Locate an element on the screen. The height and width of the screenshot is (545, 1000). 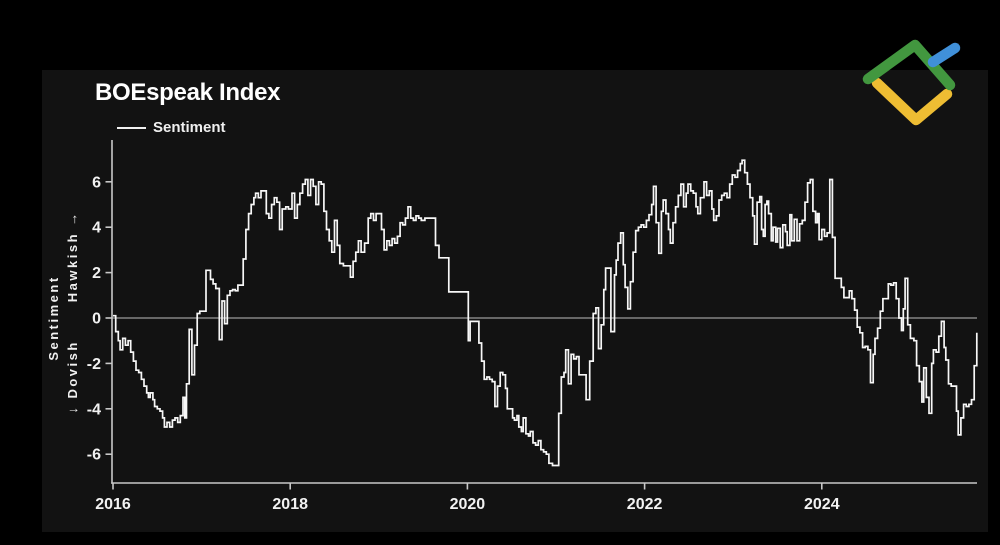
x-tick-label: 2024 is located at coordinates (822, 504).